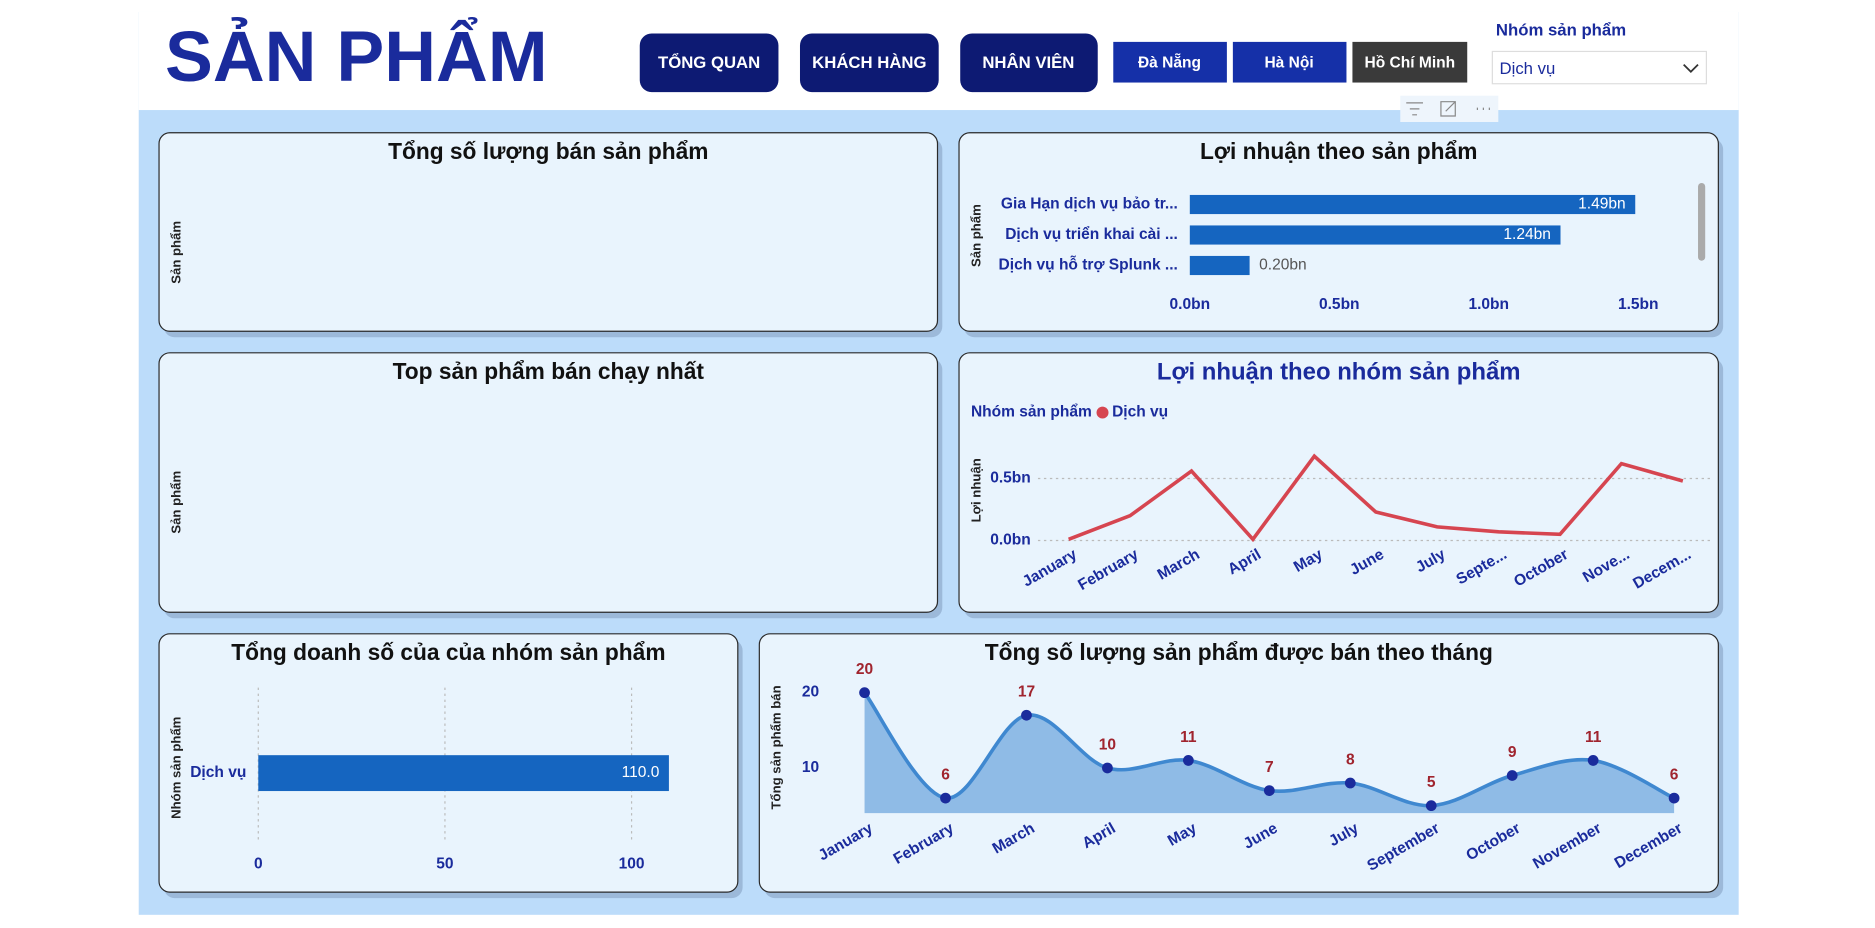 This screenshot has height=928, width=1875. What do you see at coordinates (864, 669) in the screenshot?
I see `data-label: 20` at bounding box center [864, 669].